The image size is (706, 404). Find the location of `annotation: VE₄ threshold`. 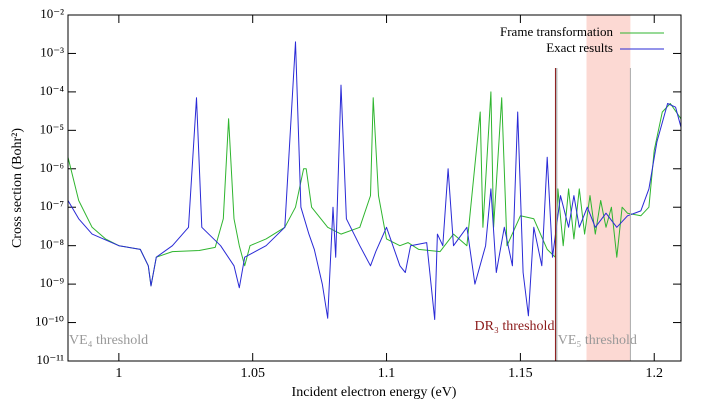

annotation: VE₄ threshold is located at coordinates (108, 340).